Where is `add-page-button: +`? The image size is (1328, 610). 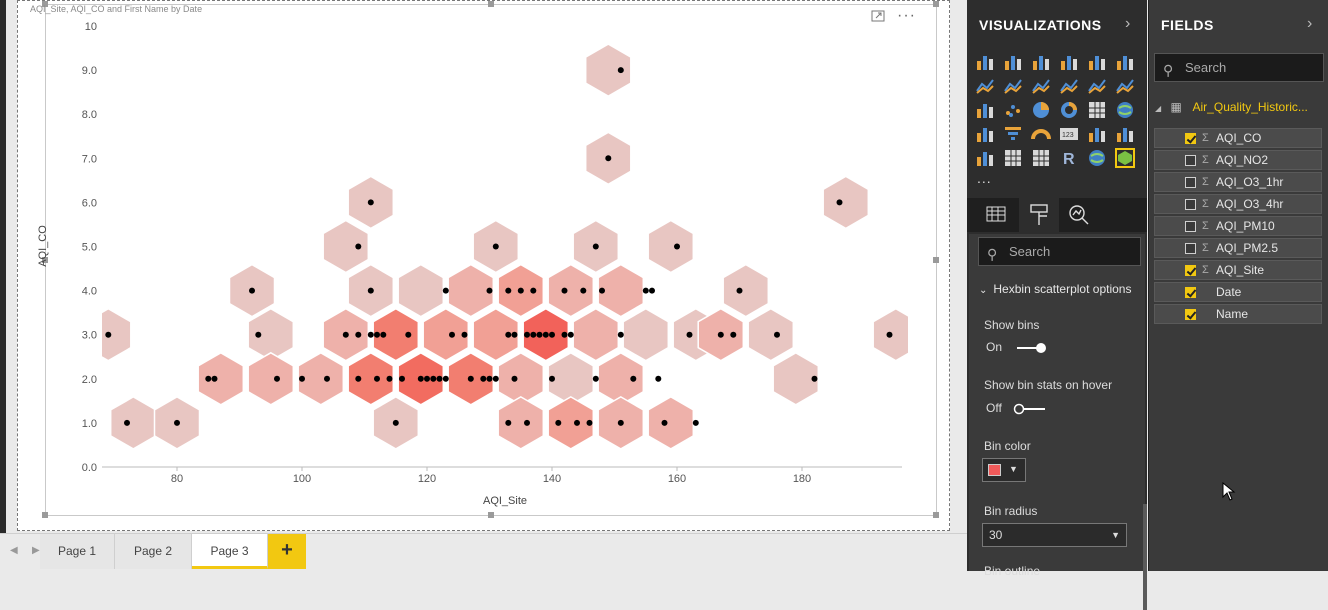 add-page-button: + is located at coordinates (287, 551).